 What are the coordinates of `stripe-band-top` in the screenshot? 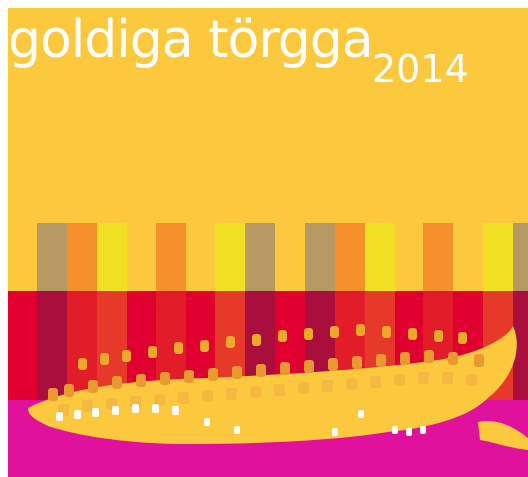 It's located at (282, 257).